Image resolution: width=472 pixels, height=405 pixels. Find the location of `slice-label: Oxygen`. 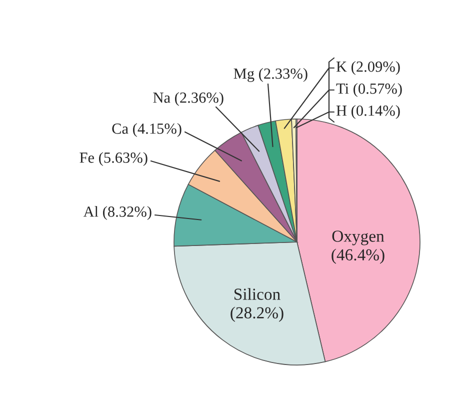

slice-label: Oxygen is located at coordinates (358, 238).